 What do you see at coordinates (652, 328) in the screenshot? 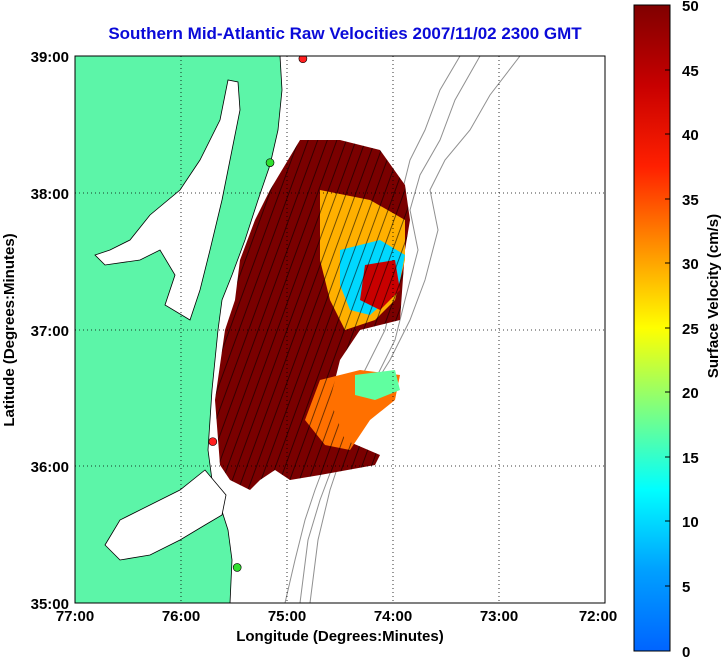
I see `colorbar` at bounding box center [652, 328].